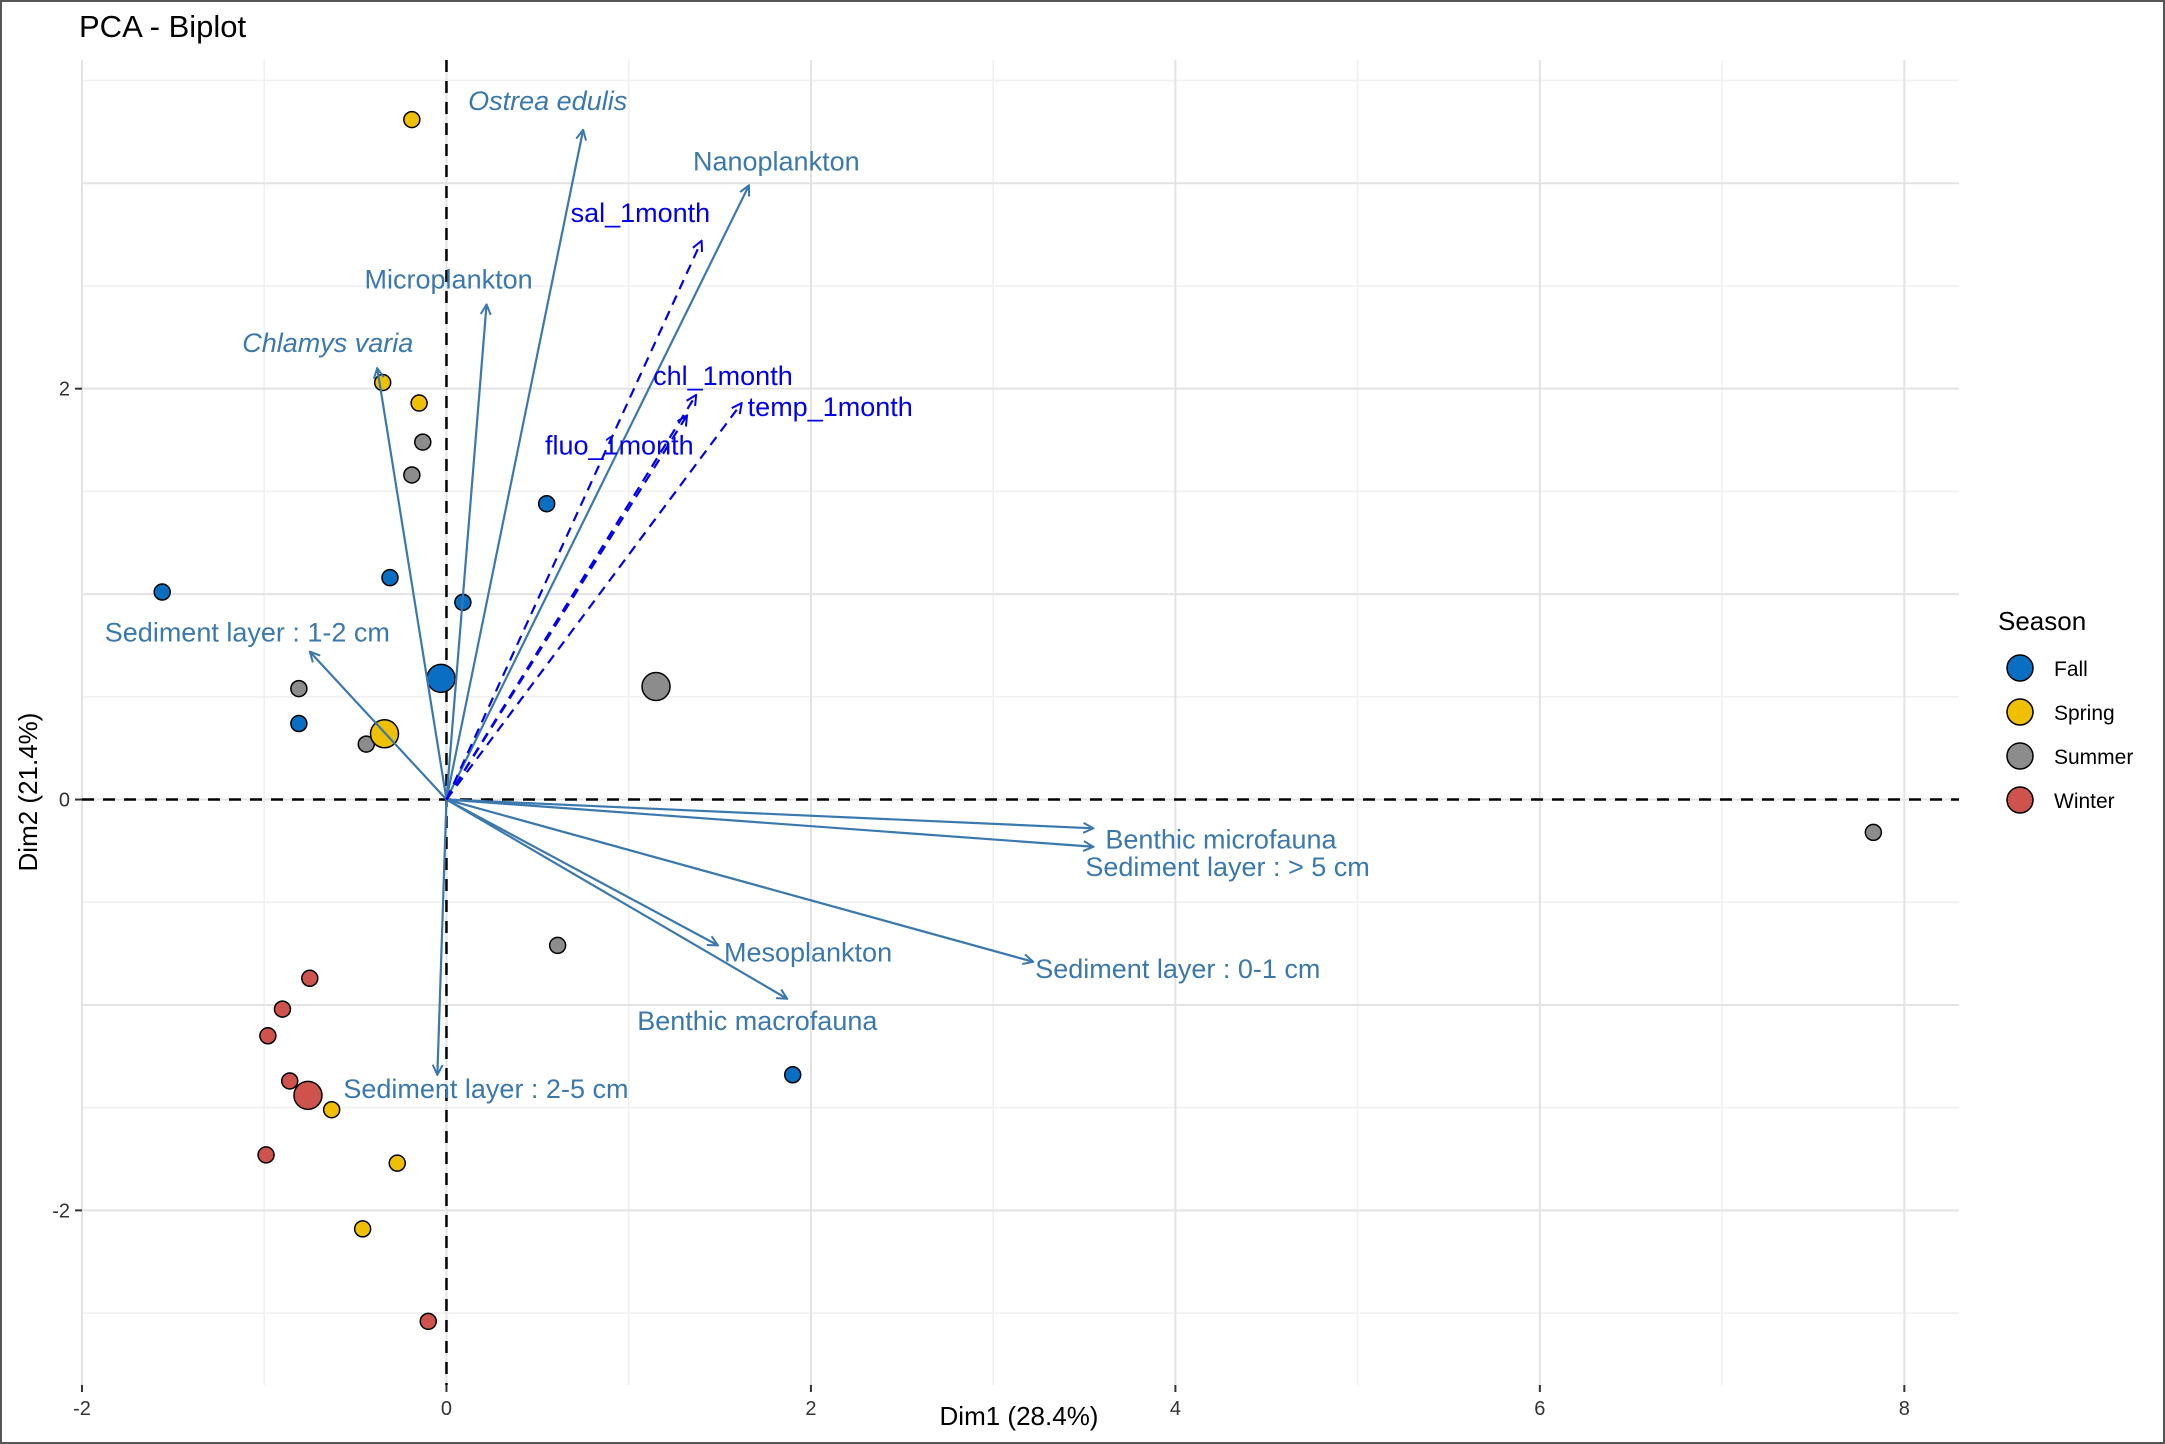 The width and height of the screenshot is (2165, 1444). What do you see at coordinates (619, 445) in the screenshot?
I see `label-fluo-1month: fluo_1month` at bounding box center [619, 445].